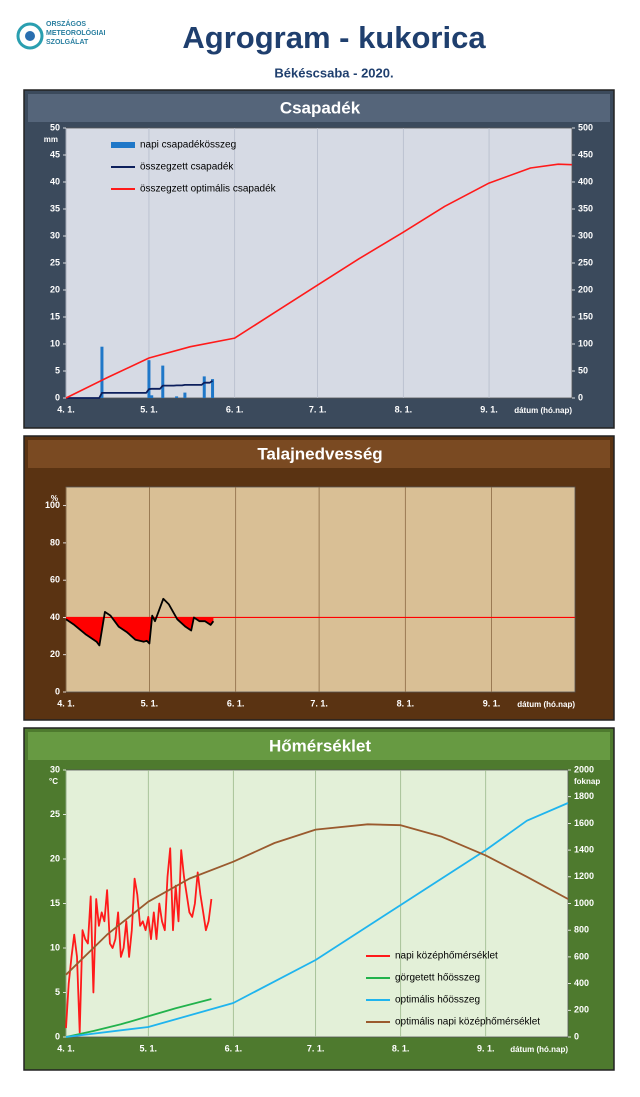 The height and width of the screenshot is (1097, 640). I want to click on y2-tick-label: 1200, so click(584, 876).